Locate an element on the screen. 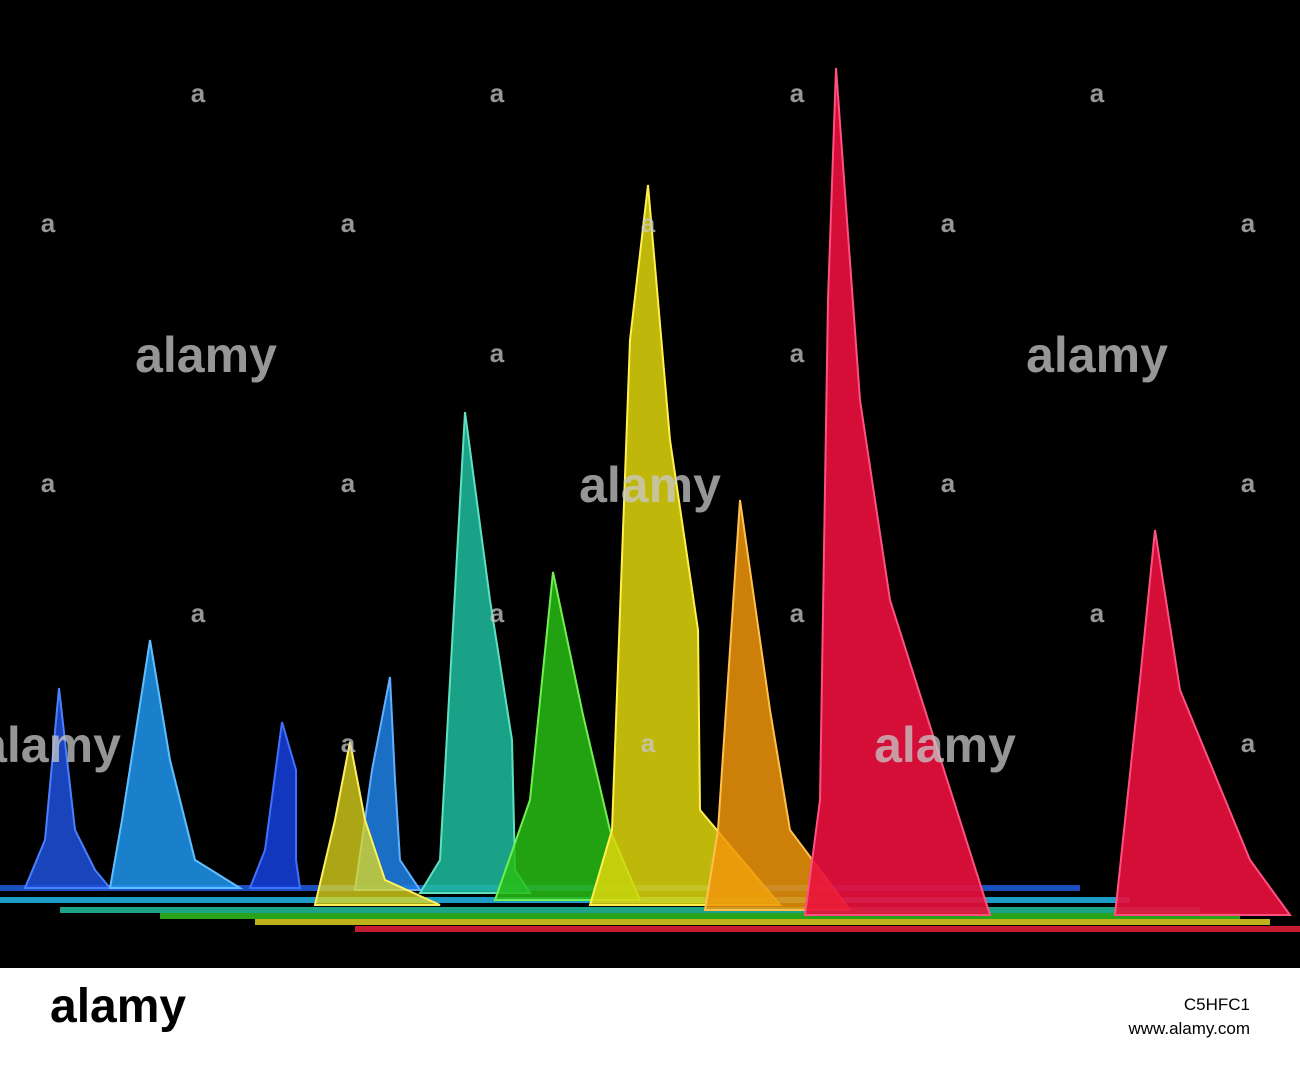 This screenshot has width=1300, height=1065. footer-logo: alamy is located at coordinates (118, 1006).